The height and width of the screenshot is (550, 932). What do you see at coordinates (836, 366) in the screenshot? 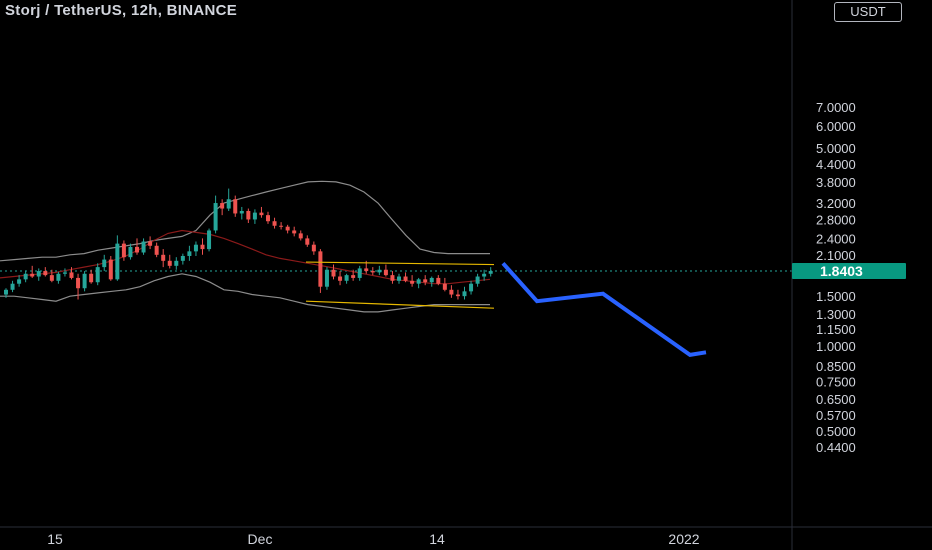
I see `price-tick-label: 0.8500` at bounding box center [836, 366].